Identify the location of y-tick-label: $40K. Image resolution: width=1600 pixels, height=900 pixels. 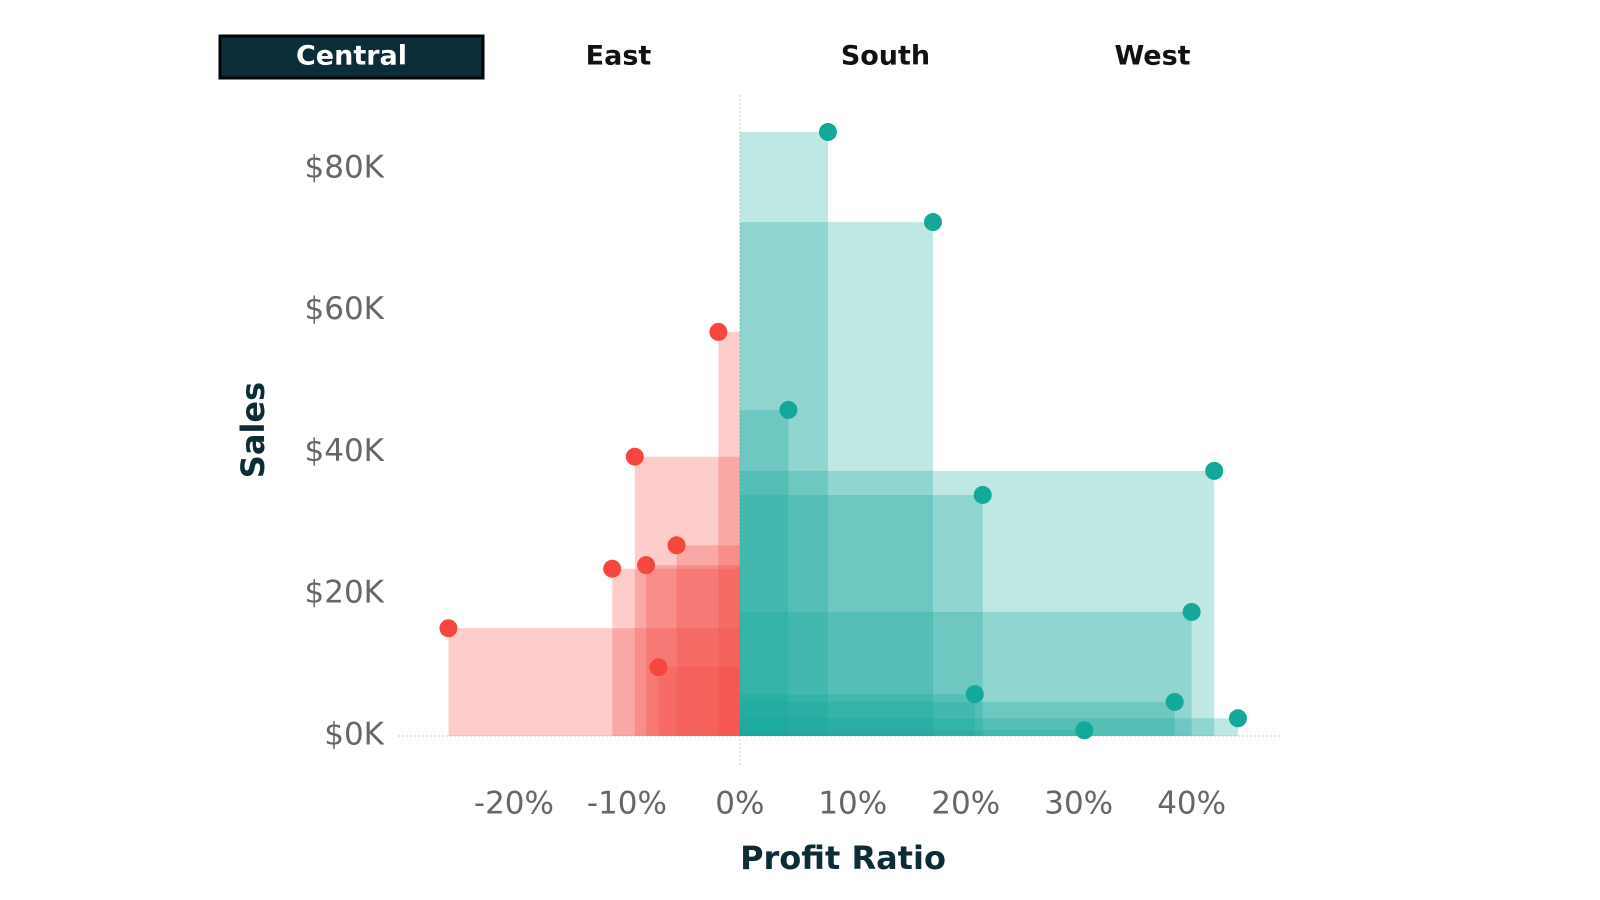
(345, 451).